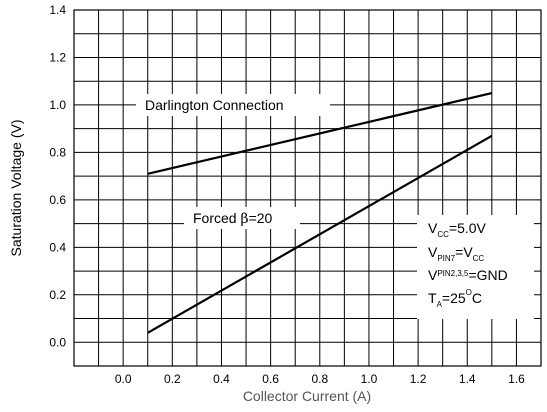  What do you see at coordinates (307, 396) in the screenshot?
I see `x-axis-label: Collector Current (A)` at bounding box center [307, 396].